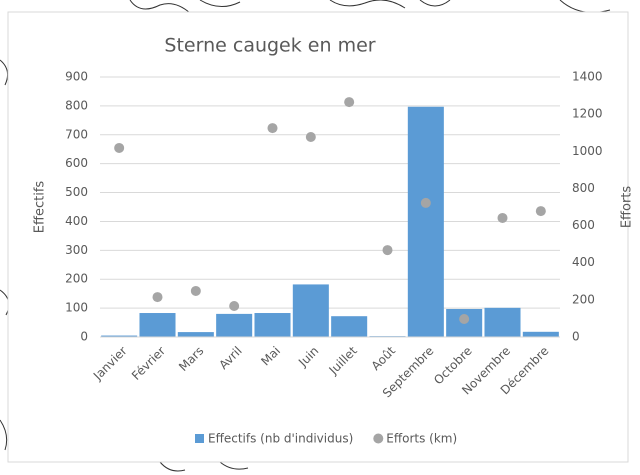 The image size is (640, 475). Describe the element at coordinates (576, 337) in the screenshot. I see `y2-tick-label: 0` at that location.